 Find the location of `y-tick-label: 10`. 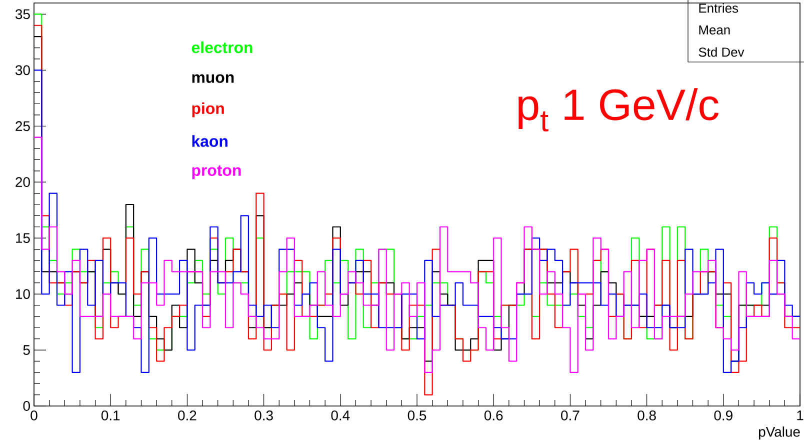

y-tick-label: 10 is located at coordinates (23, 294).